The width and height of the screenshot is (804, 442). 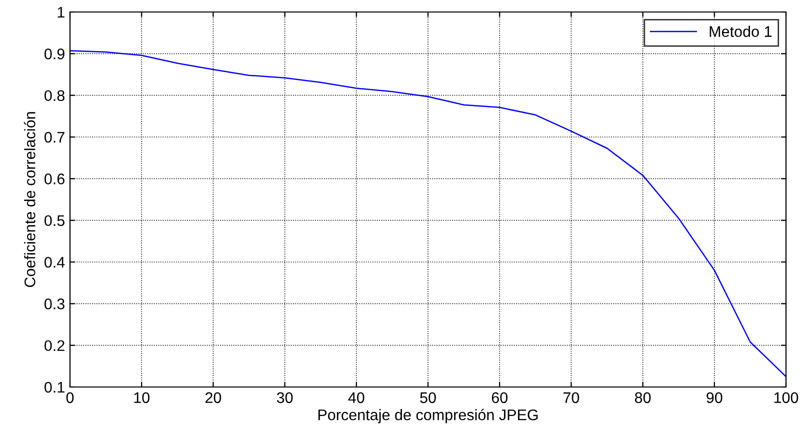 I want to click on y-tick-label: 0.1, so click(x=54, y=387).